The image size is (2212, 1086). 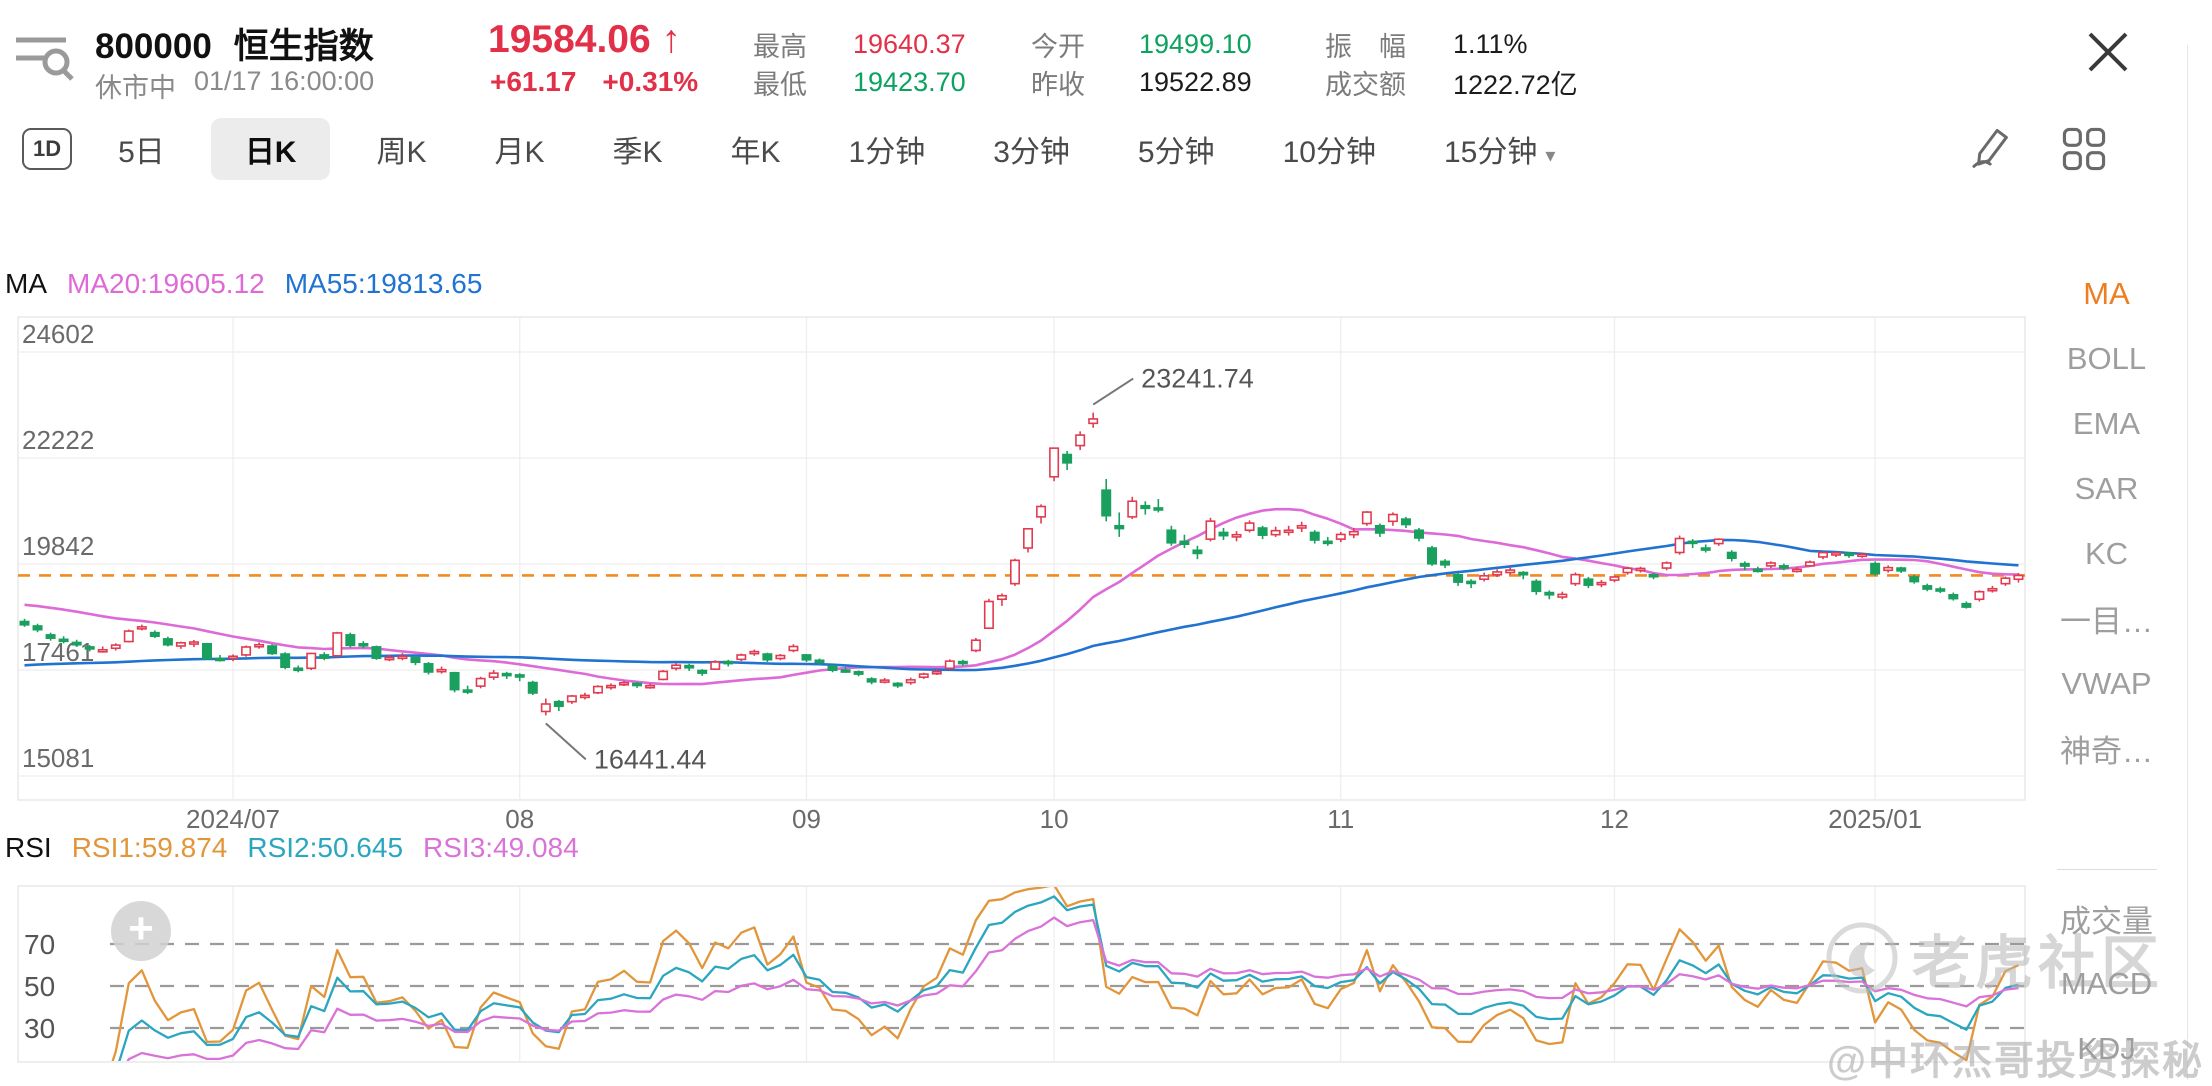 I want to click on rsi-indicator-legend: RSI RSI1:59.874 RSI2:50.645 RSI3:49.084, so click(x=292, y=848).